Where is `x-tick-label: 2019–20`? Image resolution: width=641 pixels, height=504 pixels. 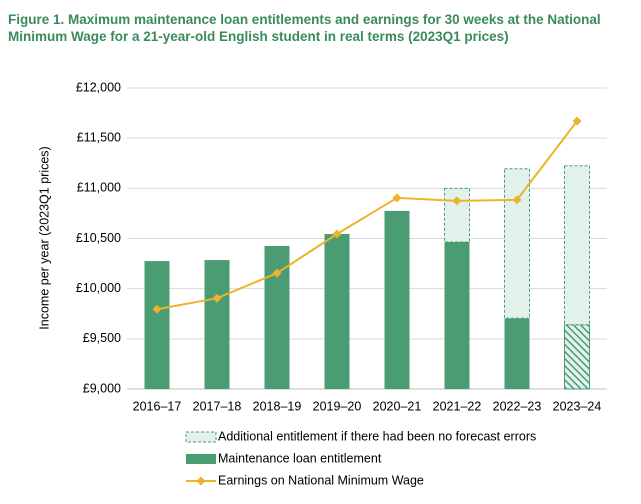 x-tick-label: 2019–20 is located at coordinates (337, 406).